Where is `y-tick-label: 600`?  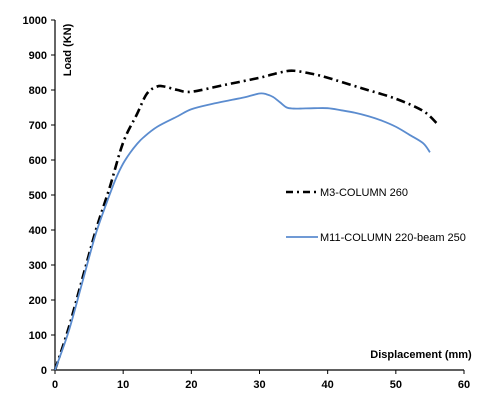 y-tick-label: 600 is located at coordinates (38, 161).